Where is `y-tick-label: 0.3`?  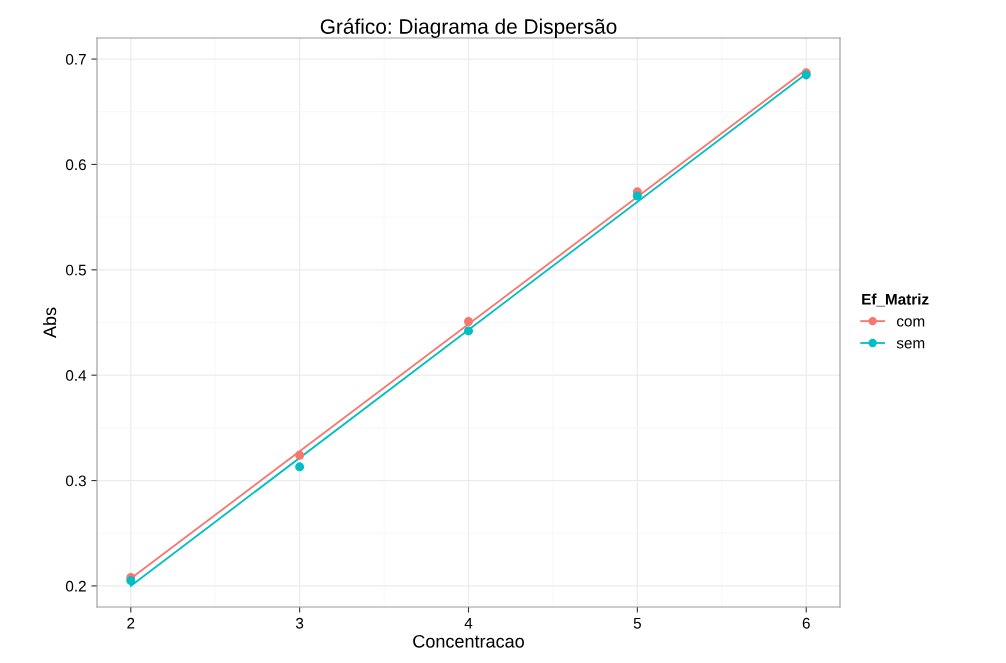 y-tick-label: 0.3 is located at coordinates (75, 481).